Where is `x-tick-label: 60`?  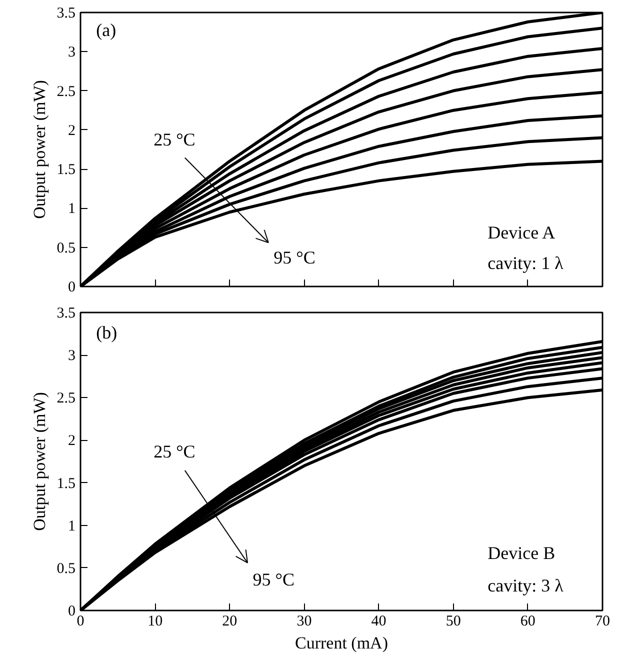 x-tick-label: 60 is located at coordinates (528, 622).